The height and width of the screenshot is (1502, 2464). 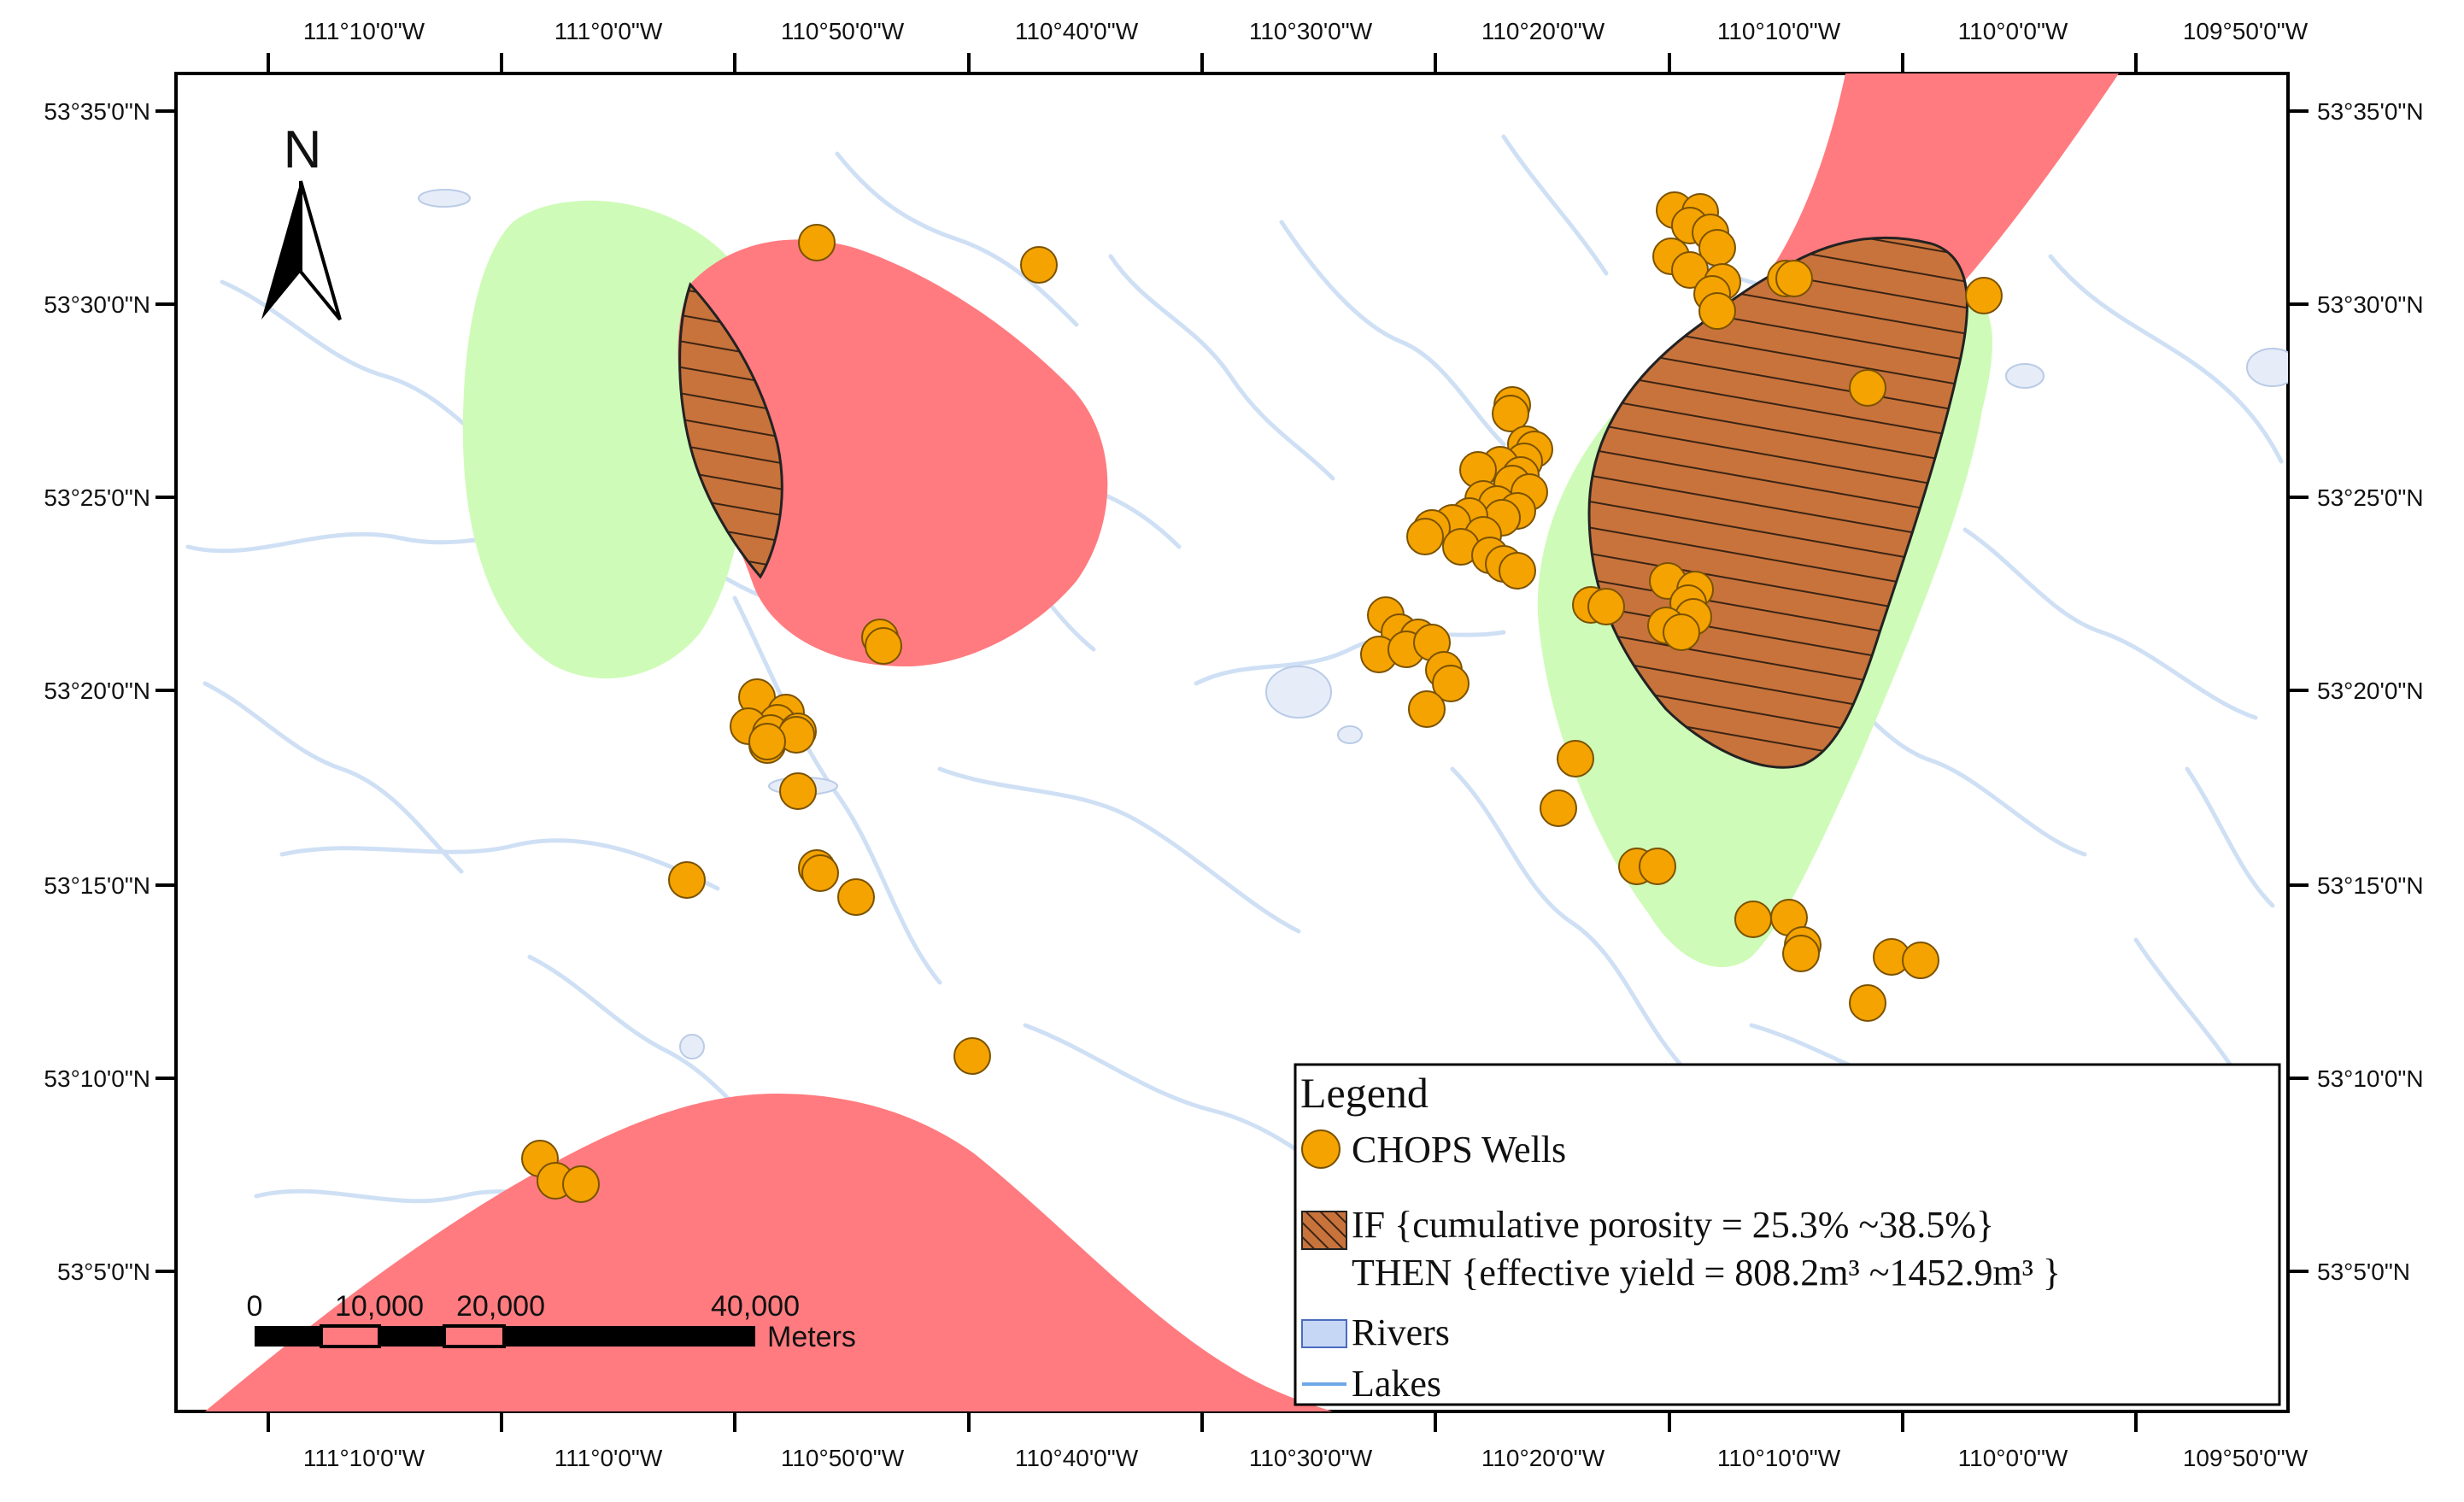 I want to click on left-lat-label: 53°15'0"N, so click(x=97, y=886).